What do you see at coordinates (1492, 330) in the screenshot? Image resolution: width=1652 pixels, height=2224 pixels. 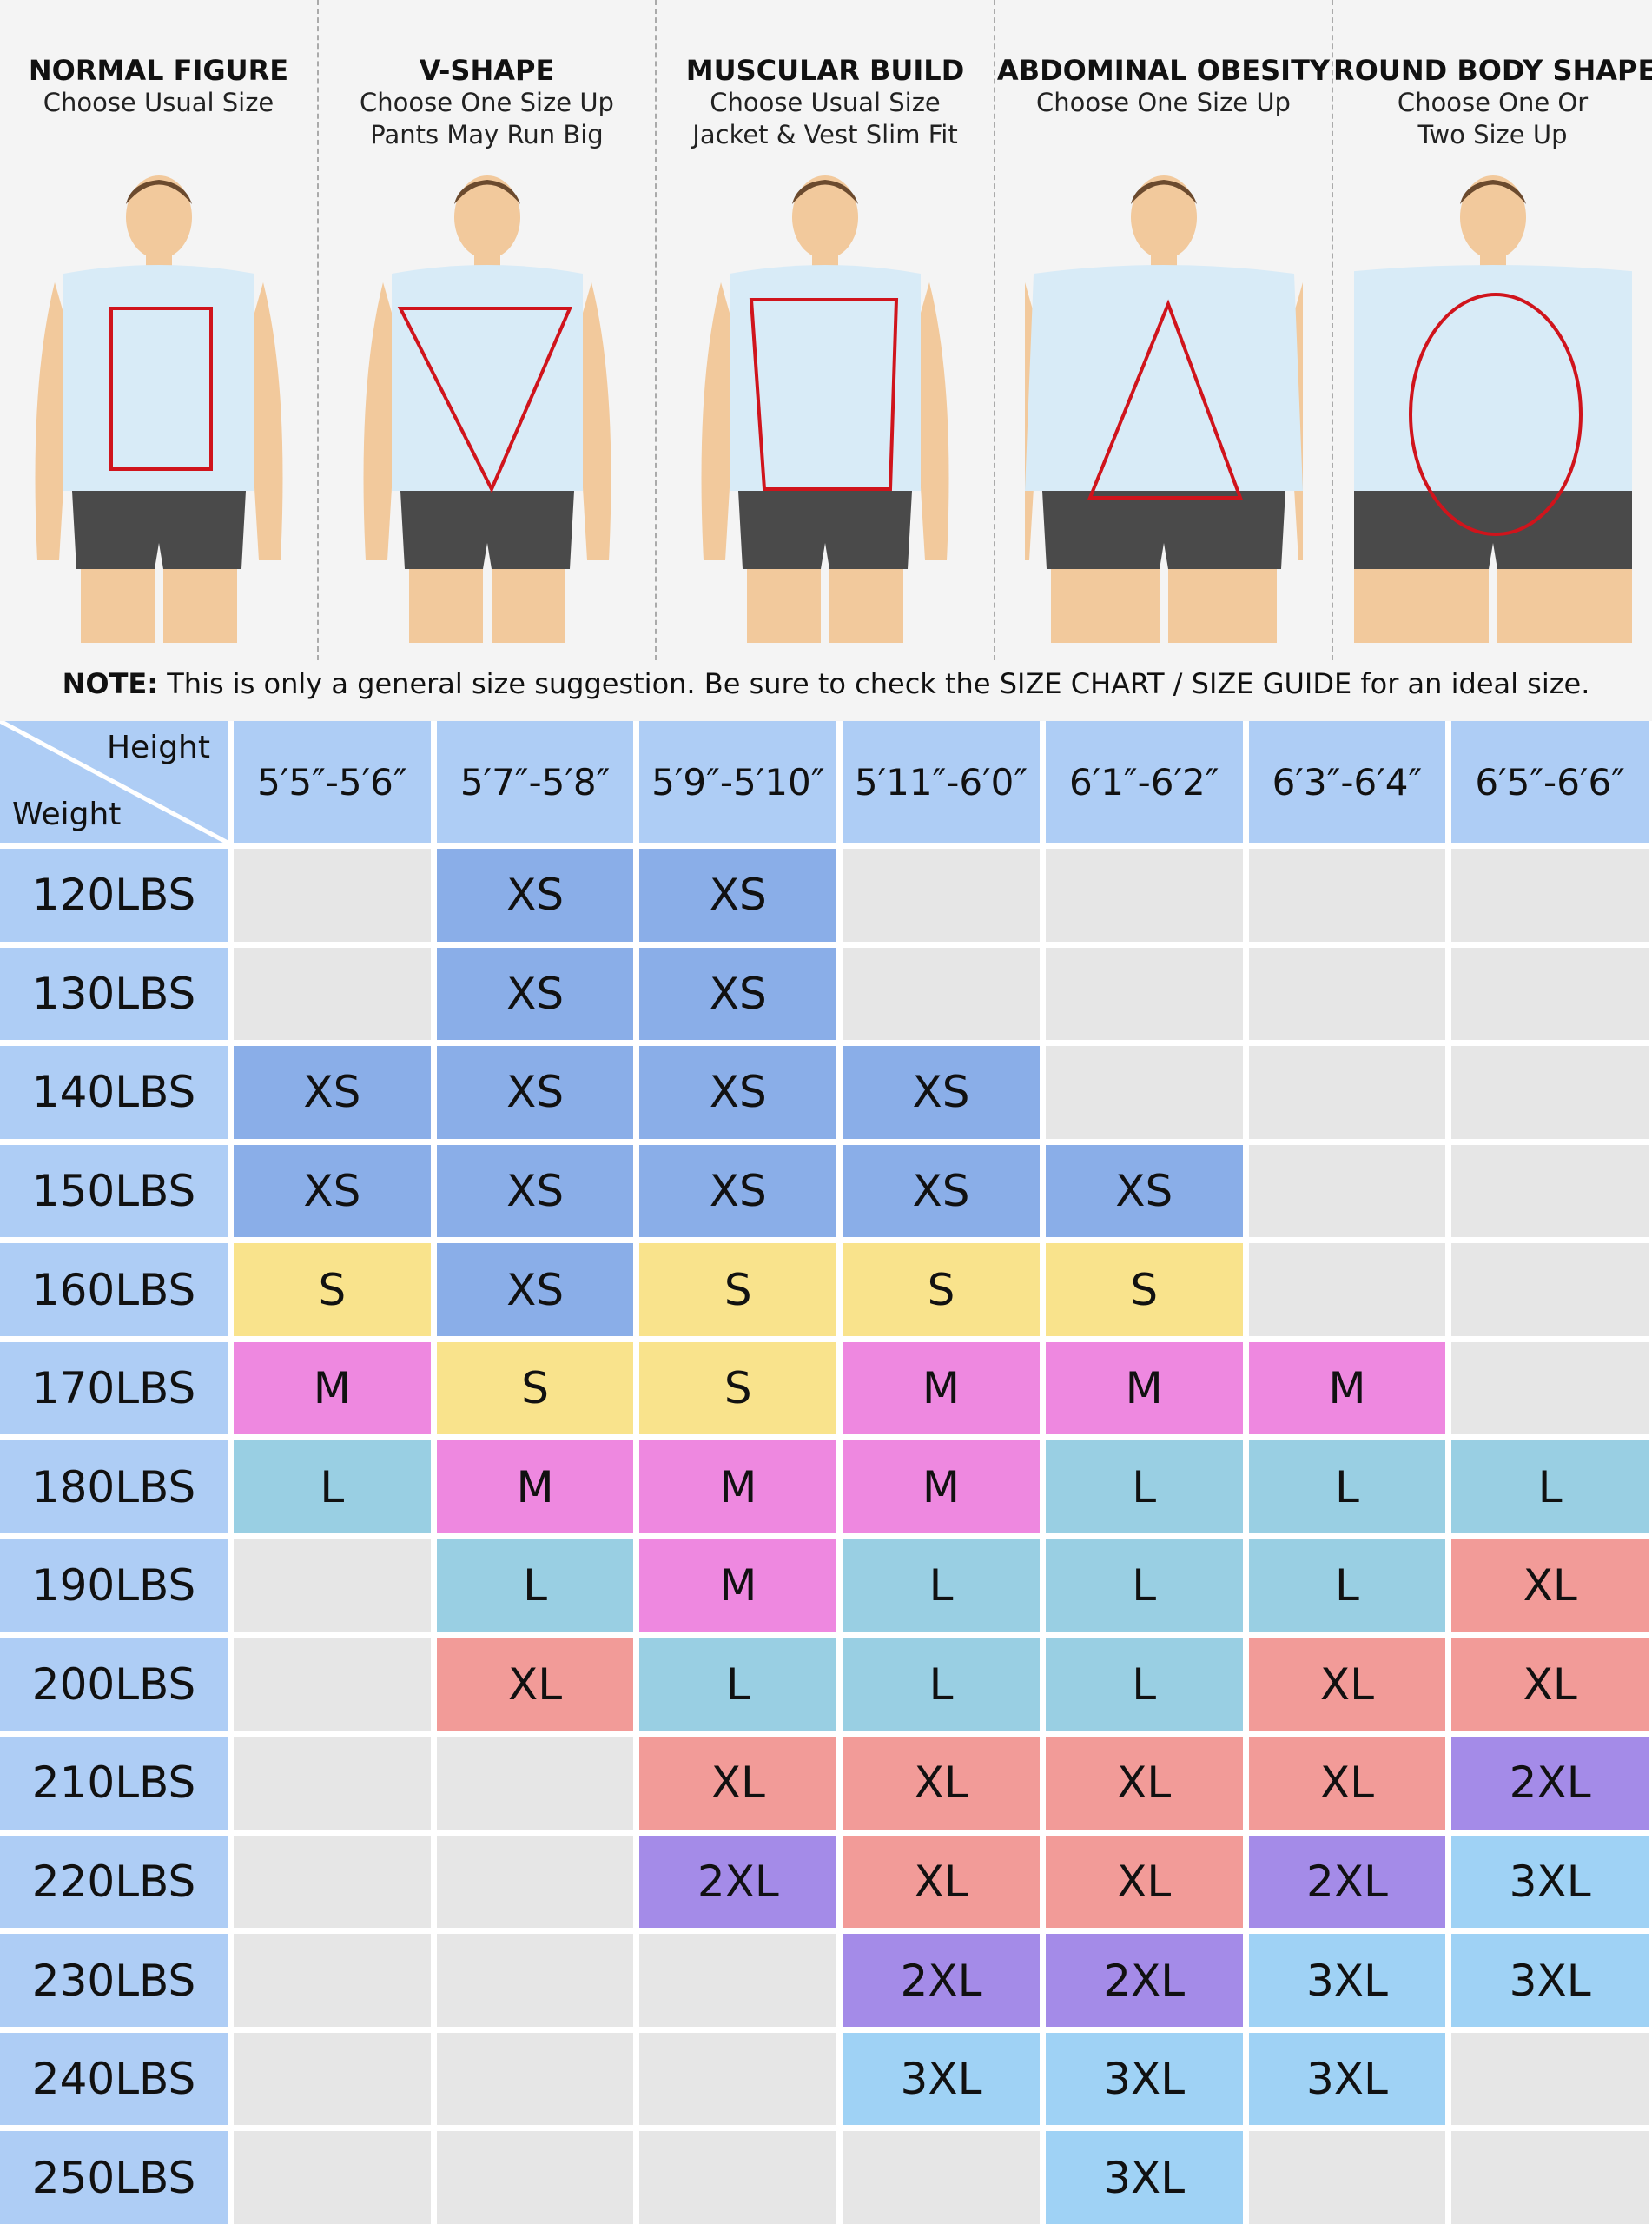 I see `body-type-oval: ROUND BODY SHAPE Choose One Or Two Size Up` at bounding box center [1492, 330].